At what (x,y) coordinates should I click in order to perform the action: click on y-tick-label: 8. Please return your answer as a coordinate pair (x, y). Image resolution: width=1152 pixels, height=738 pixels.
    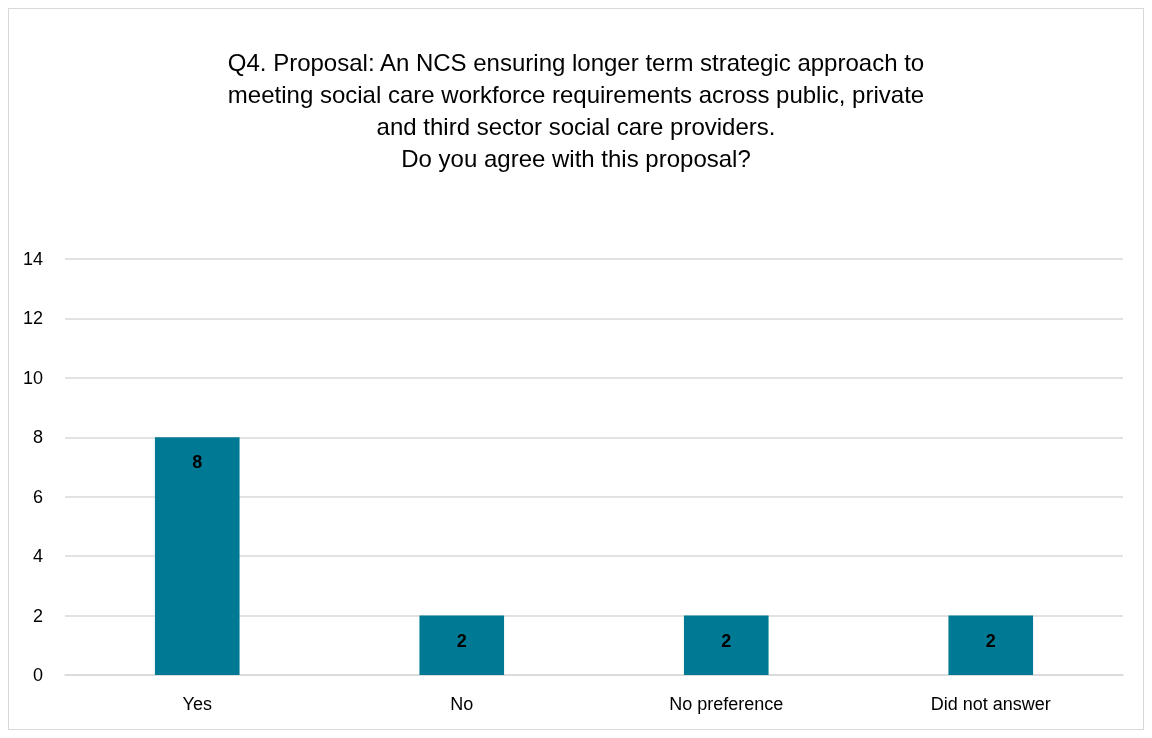
    Looking at the image, I should click on (37, 437).